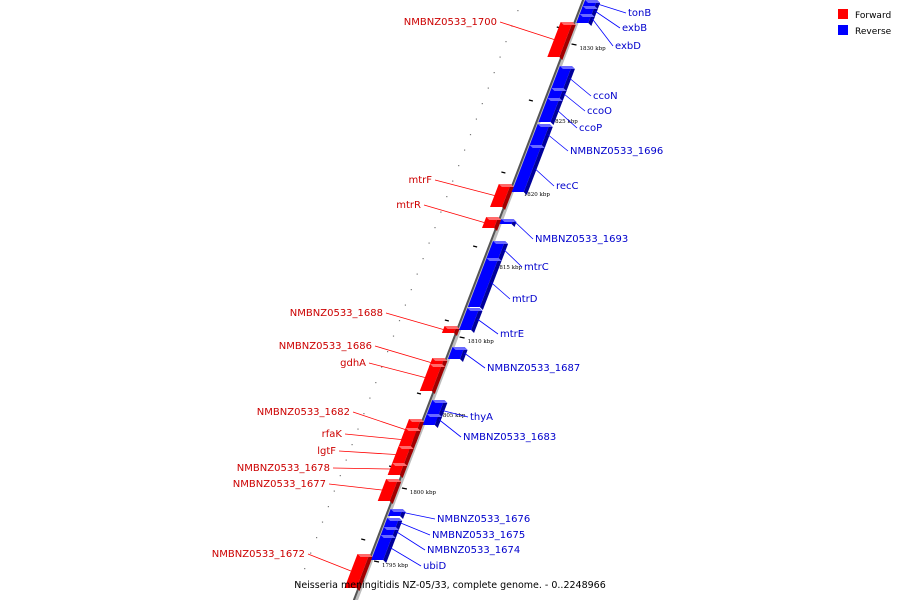 The image size is (900, 600). I want to click on reverse-gene-label: NMBNZ0533_1675, so click(478, 535).